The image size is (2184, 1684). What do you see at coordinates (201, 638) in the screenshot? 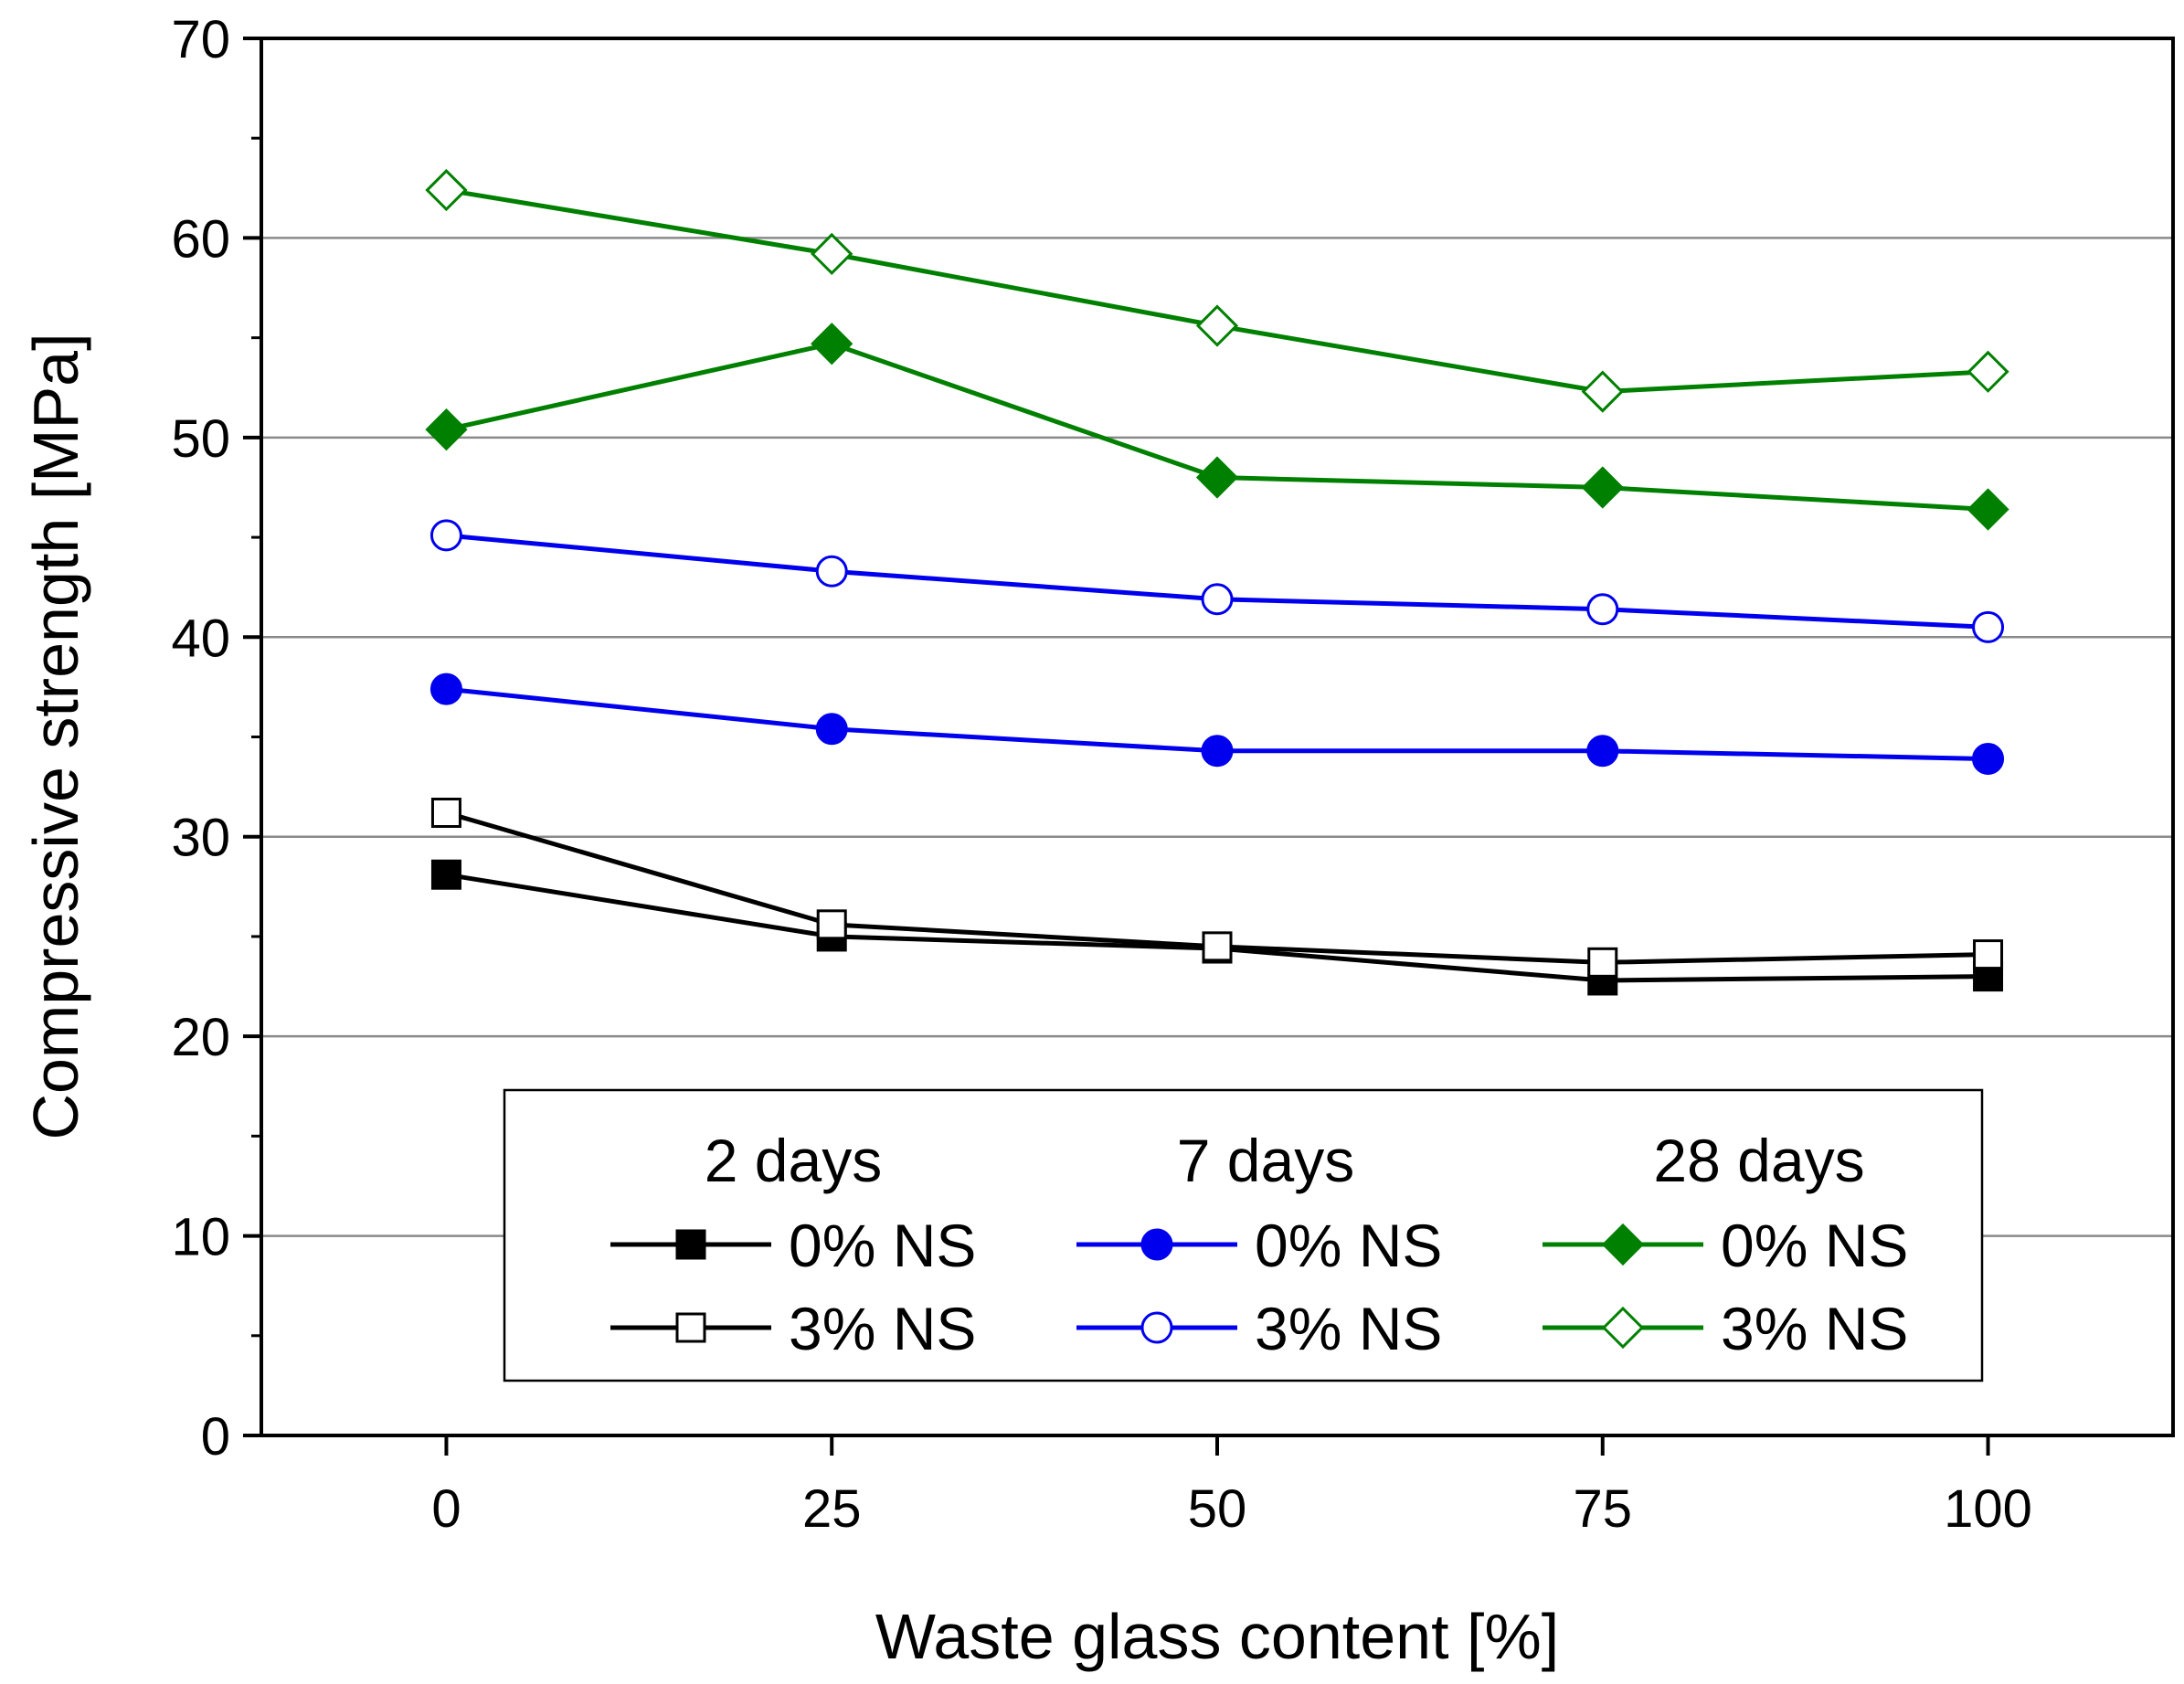
I see `y-tick-label-40: 40` at bounding box center [201, 638].